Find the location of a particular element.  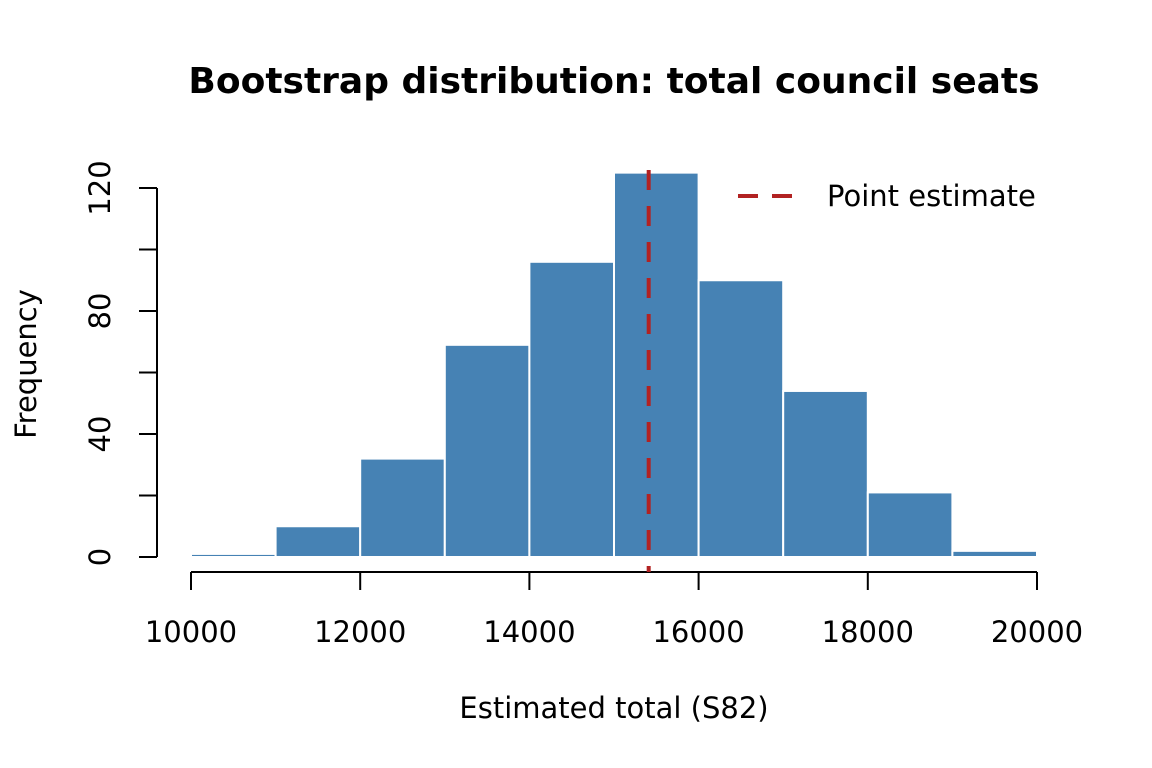

y-tick-label: 40 is located at coordinates (100, 434).